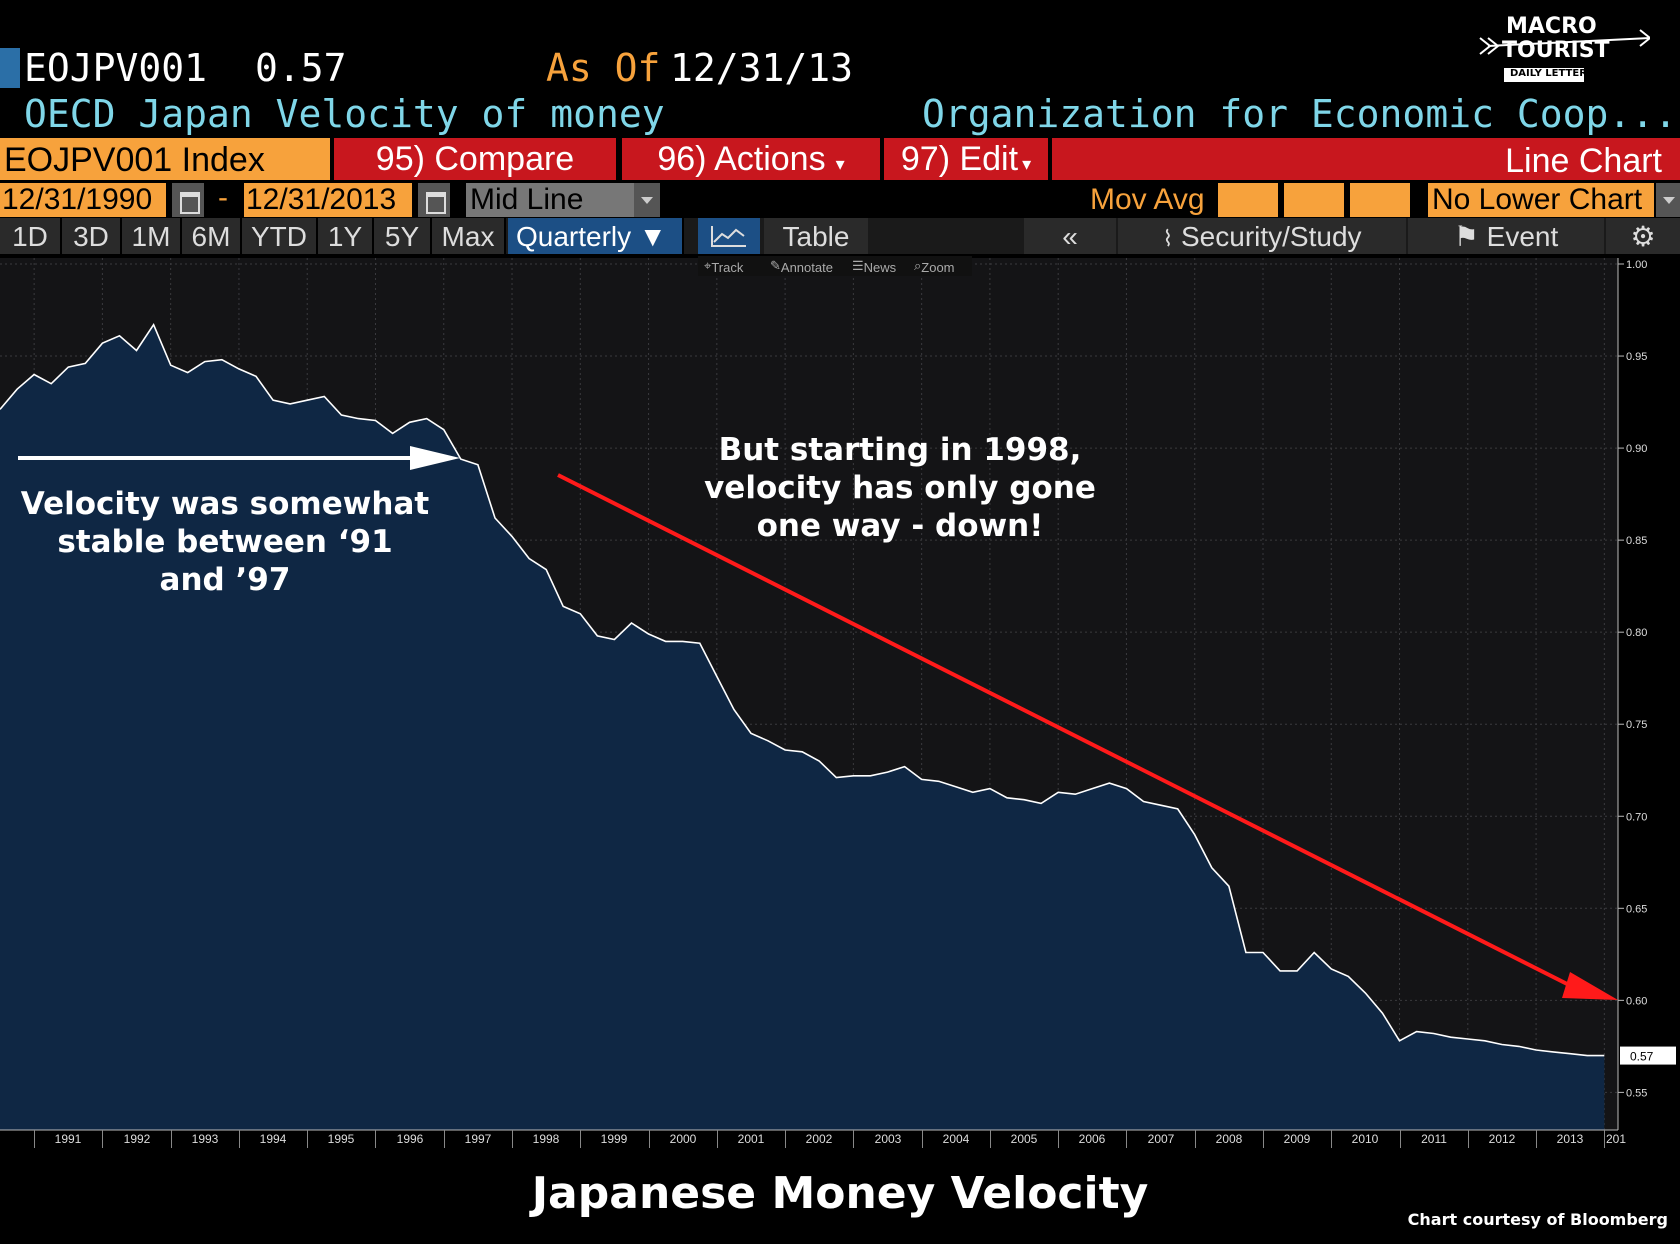 Image resolution: width=1680 pixels, height=1244 pixels. I want to click on period-3d: 3D, so click(92, 236).